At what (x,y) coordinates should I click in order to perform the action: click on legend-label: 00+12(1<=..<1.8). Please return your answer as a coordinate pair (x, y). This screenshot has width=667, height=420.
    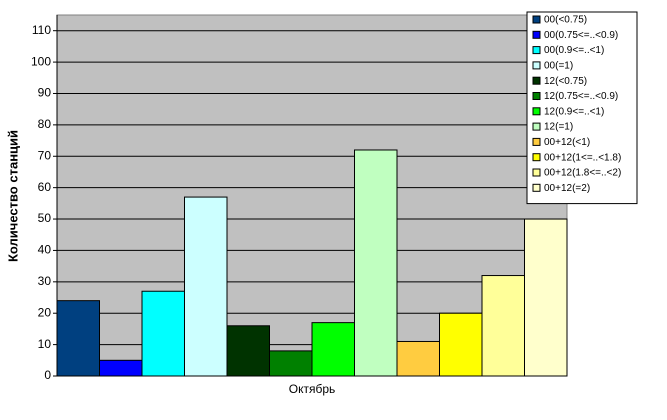
    Looking at the image, I should click on (582, 157).